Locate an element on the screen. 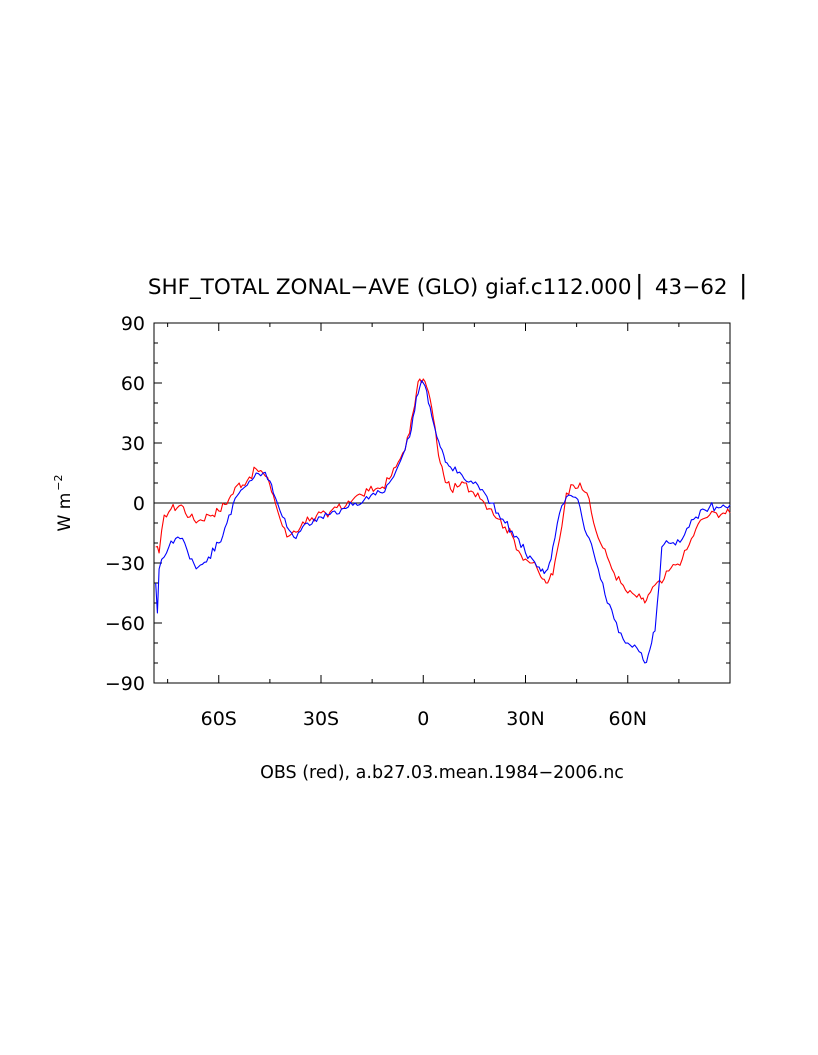  y-tick-label: 0 is located at coordinates (139, 504).